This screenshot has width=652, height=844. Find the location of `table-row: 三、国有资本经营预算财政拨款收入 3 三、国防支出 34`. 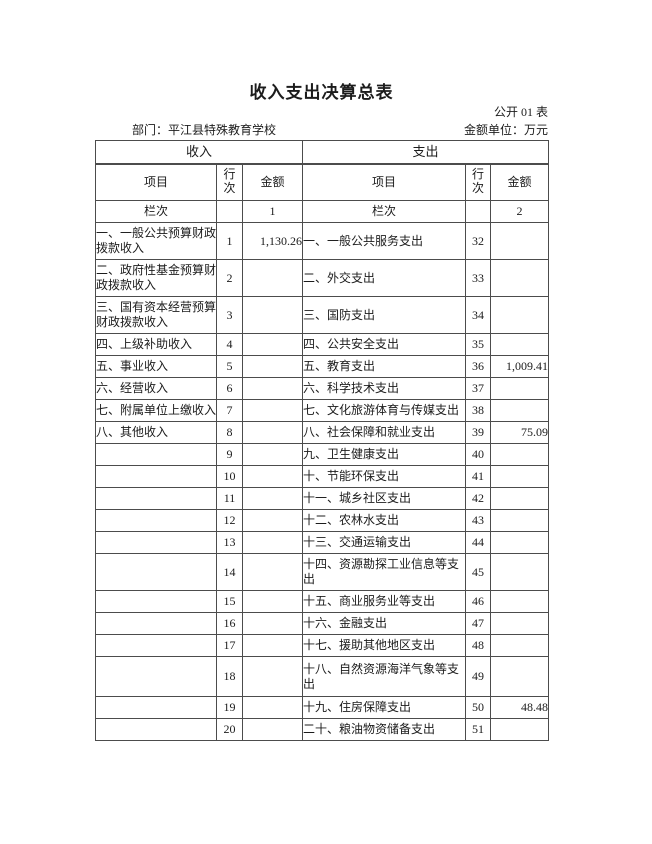

table-row: 三、国有资本经营预算财政拨款收入 3 三、国防支出 34 is located at coordinates (322, 315).